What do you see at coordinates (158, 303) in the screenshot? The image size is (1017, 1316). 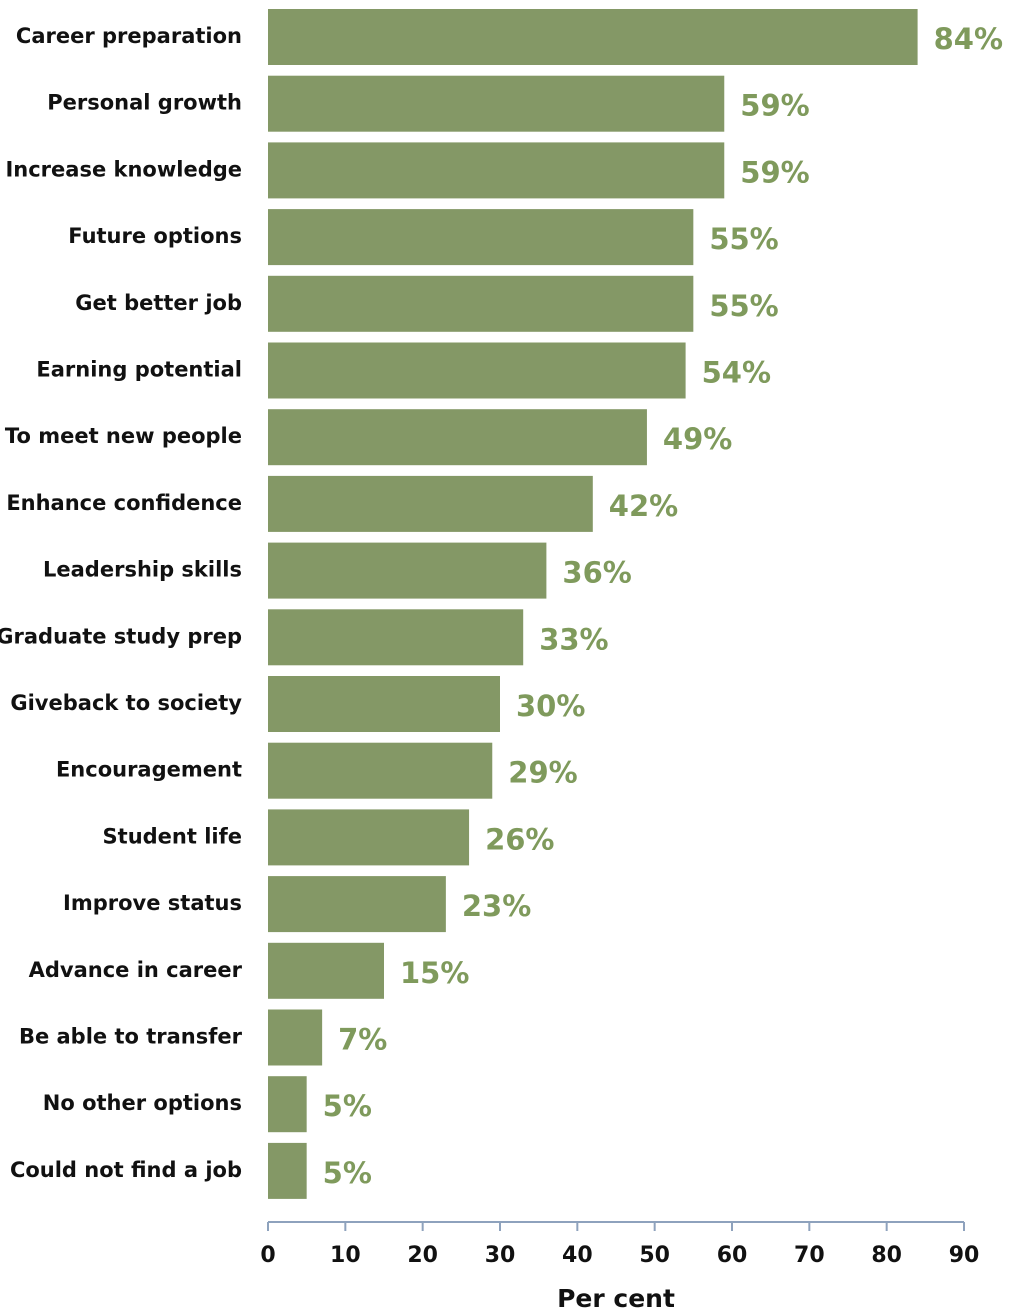 I see `y-tick-label: Get better job` at bounding box center [158, 303].